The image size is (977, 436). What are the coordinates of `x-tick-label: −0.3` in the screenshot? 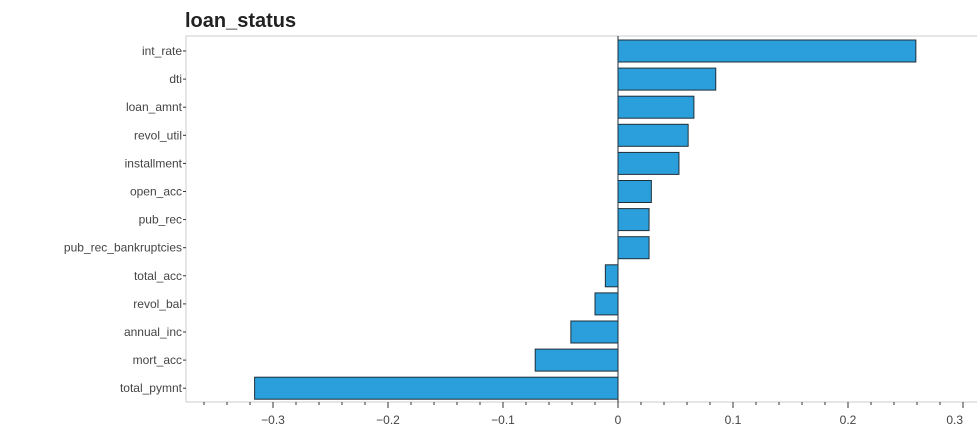 It's located at (273, 420).